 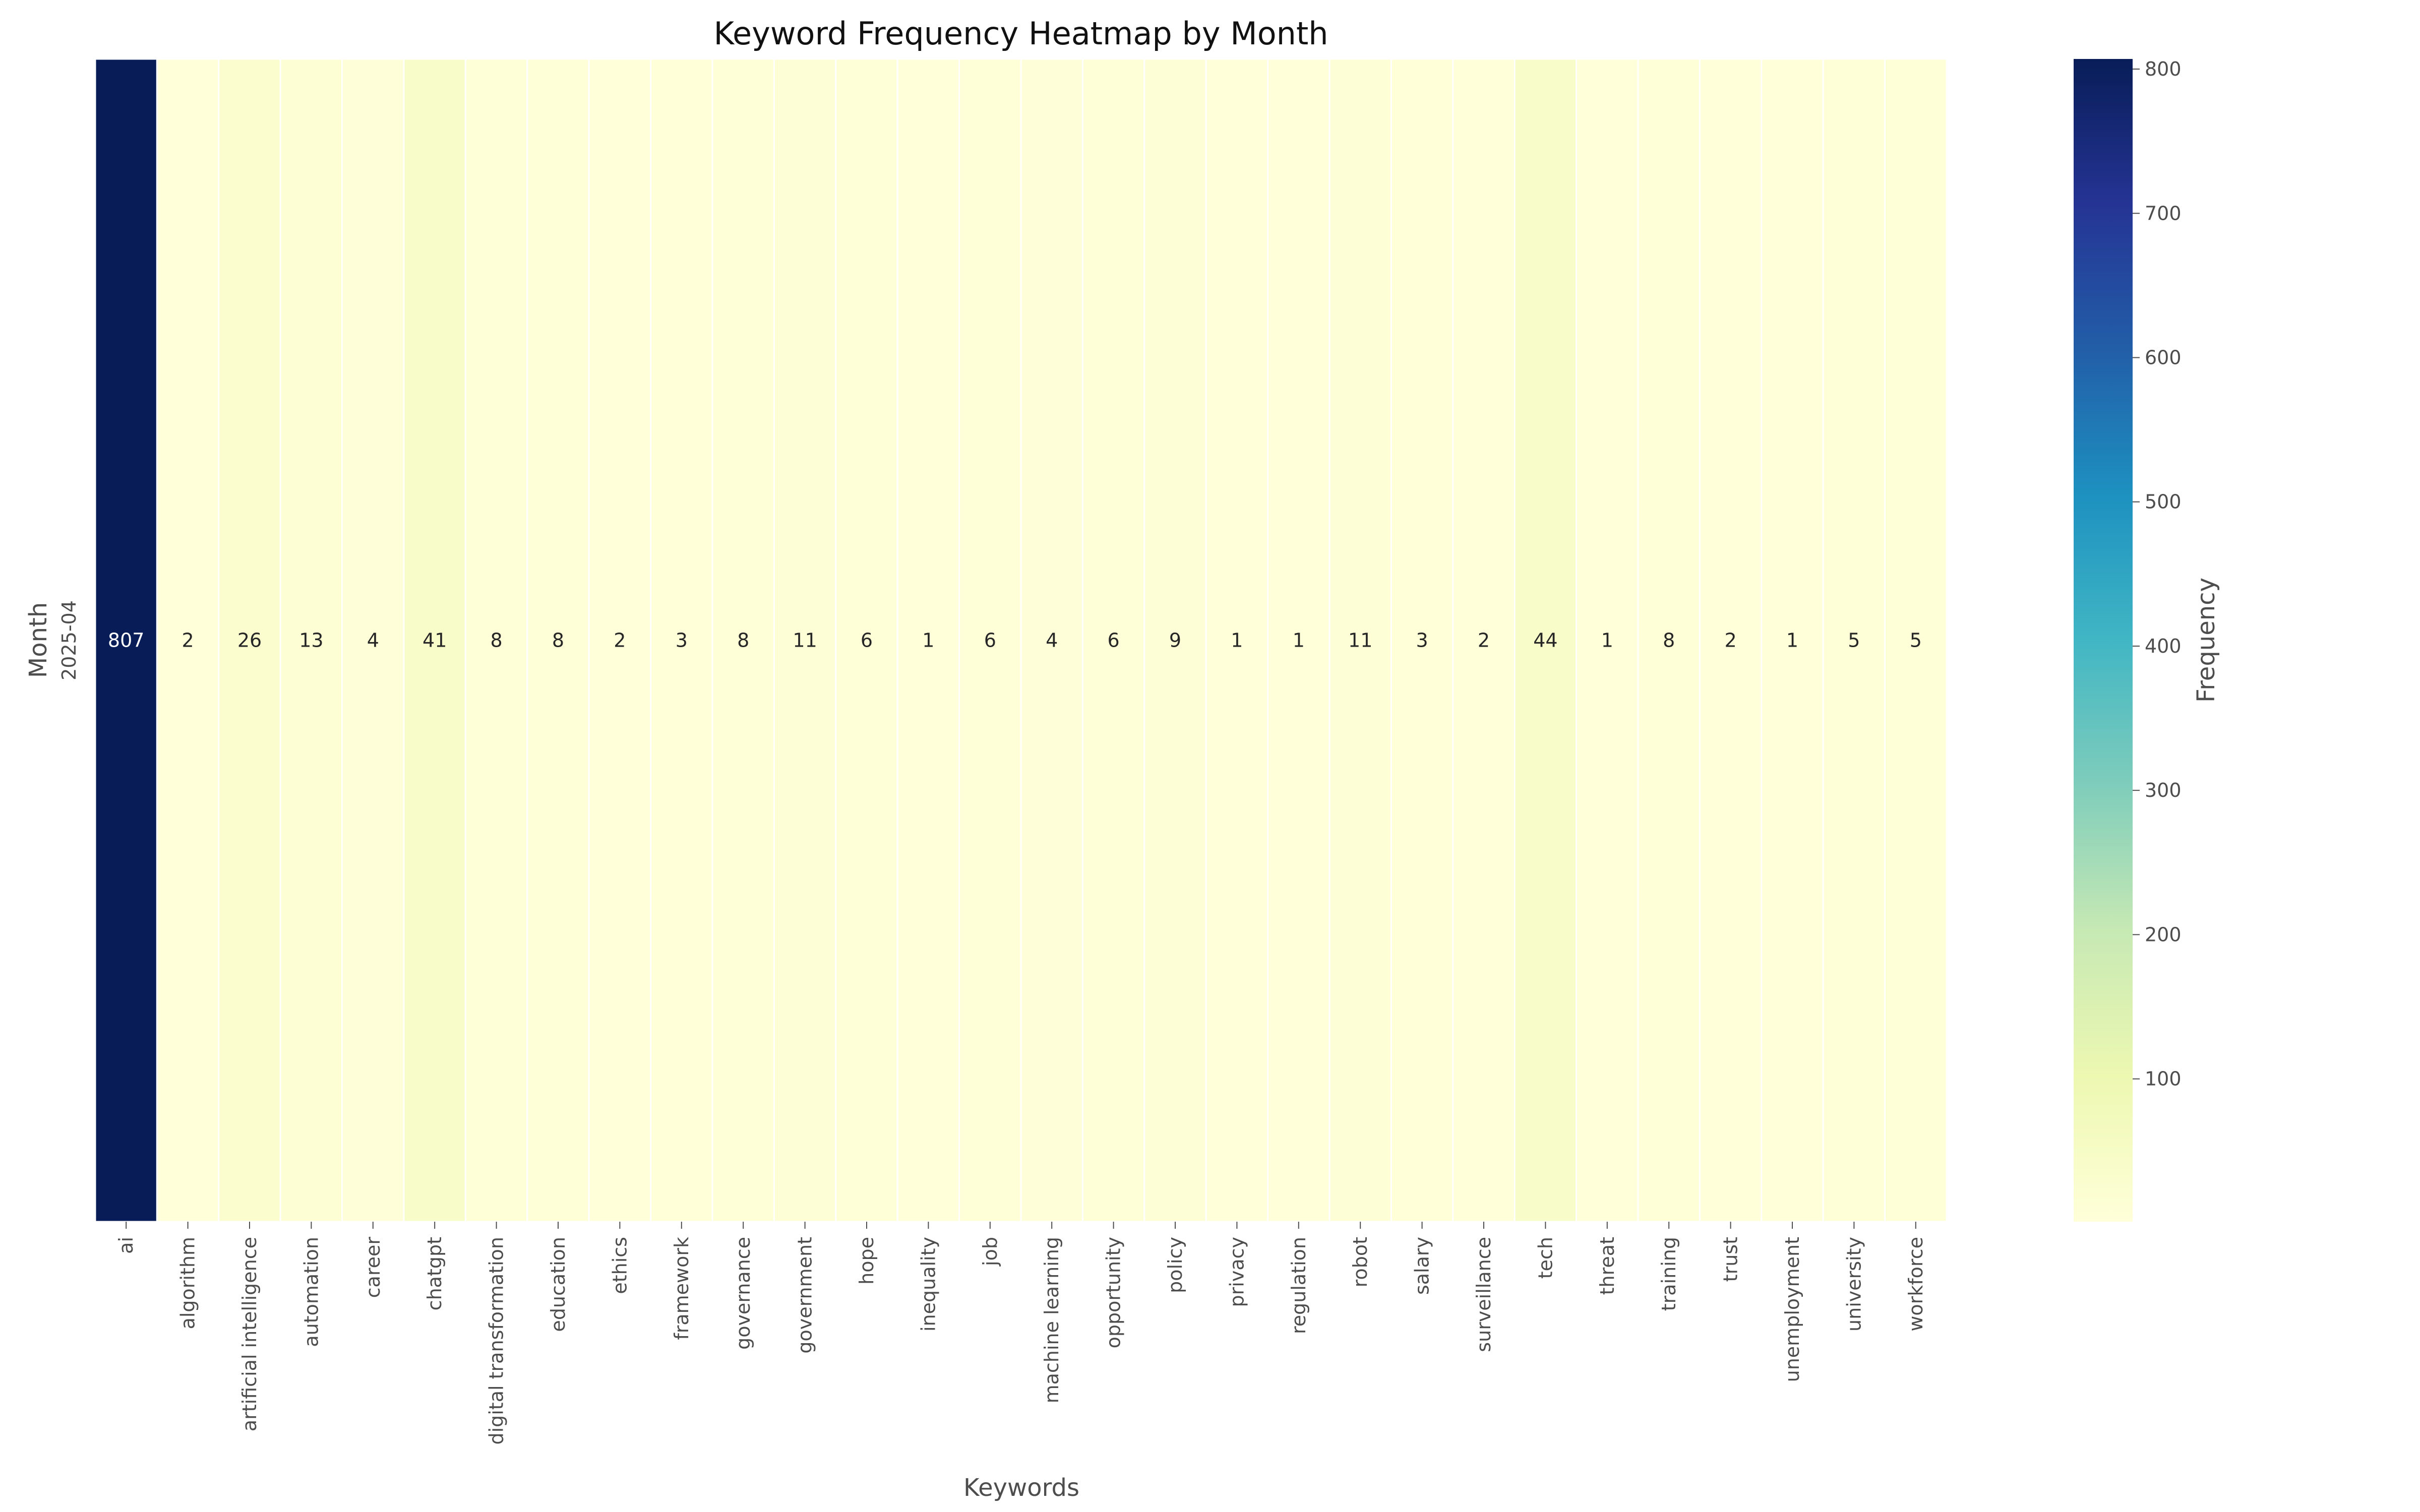 I want to click on colorbar-tick-label: 400, so click(x=2163, y=646).